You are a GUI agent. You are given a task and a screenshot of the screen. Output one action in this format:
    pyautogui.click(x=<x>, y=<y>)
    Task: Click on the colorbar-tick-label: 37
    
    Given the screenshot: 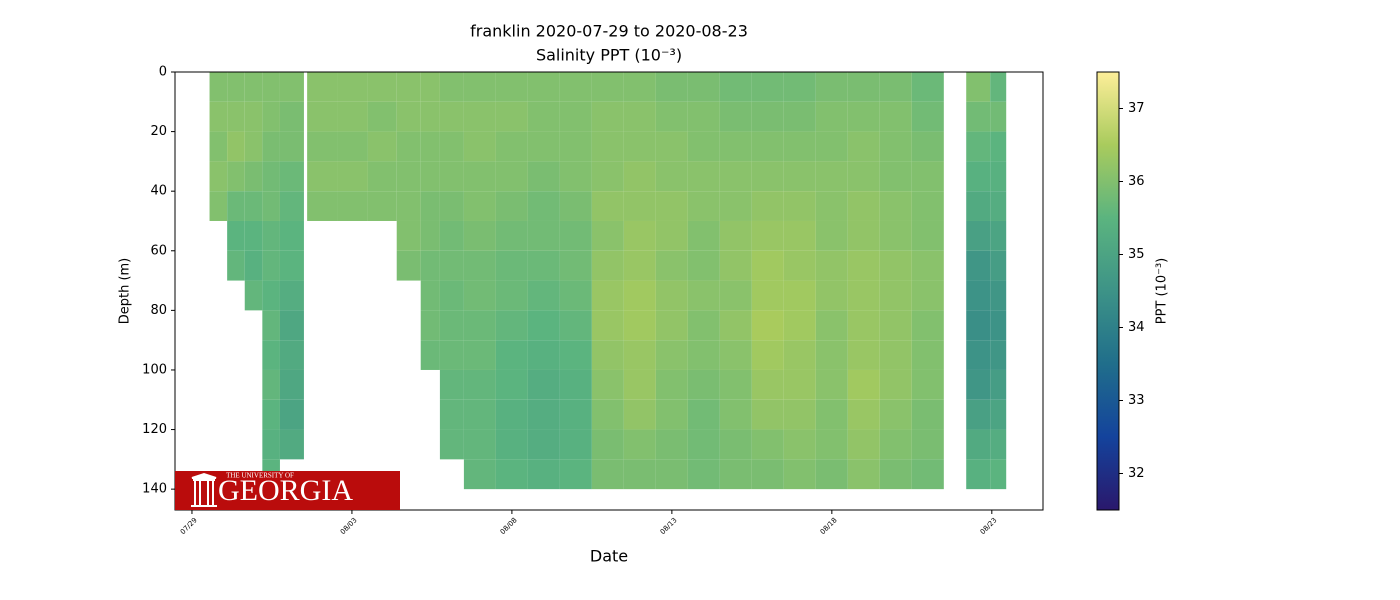 What is the action you would take?
    pyautogui.click(x=1136, y=108)
    